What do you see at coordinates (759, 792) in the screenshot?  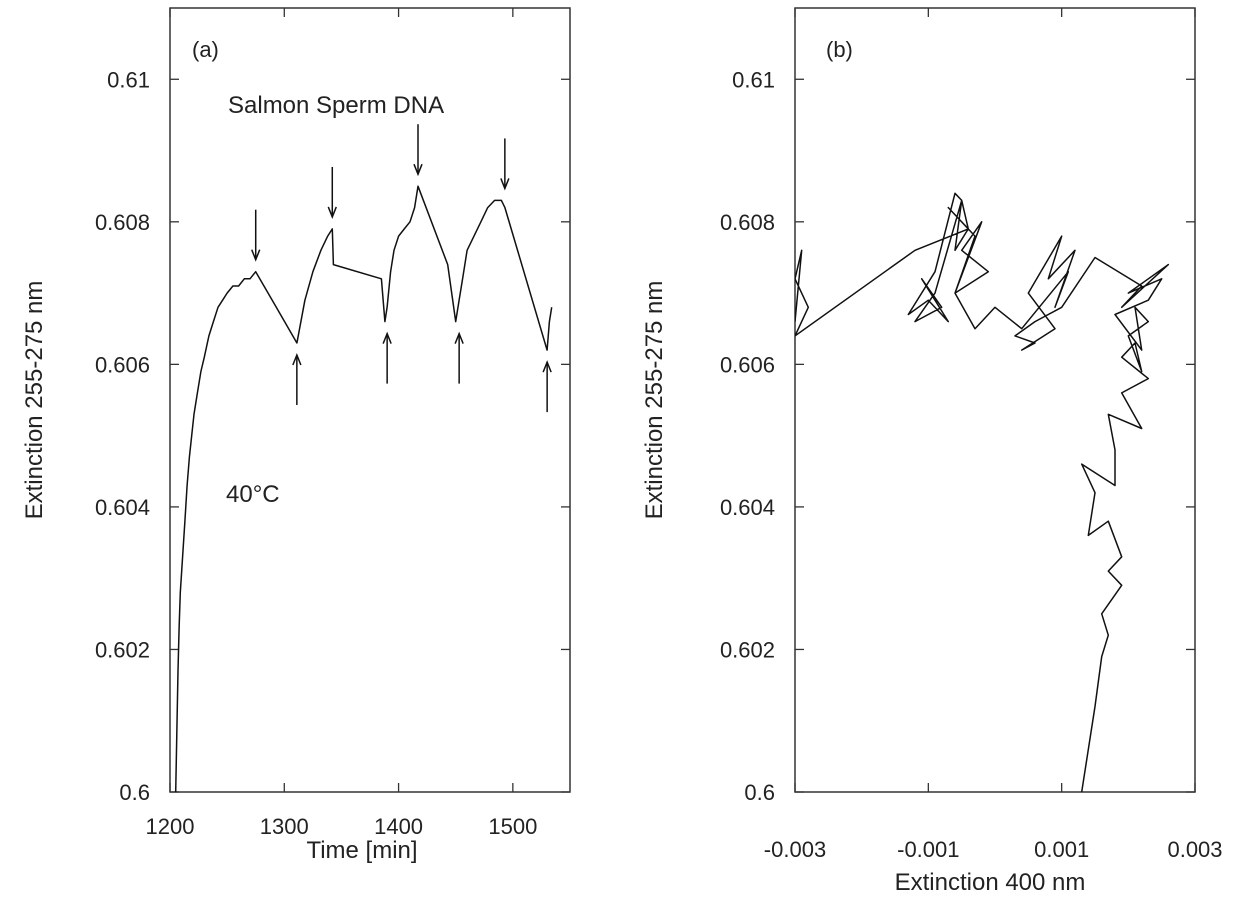 I see `y-tick-label-b: 0.6` at bounding box center [759, 792].